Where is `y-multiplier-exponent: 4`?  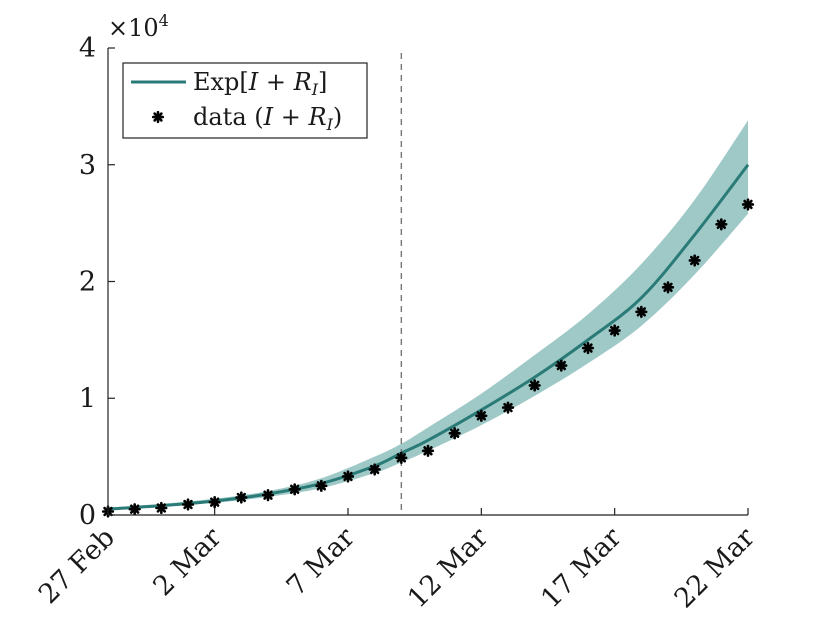
y-multiplier-exponent: 4 is located at coordinates (164, 20).